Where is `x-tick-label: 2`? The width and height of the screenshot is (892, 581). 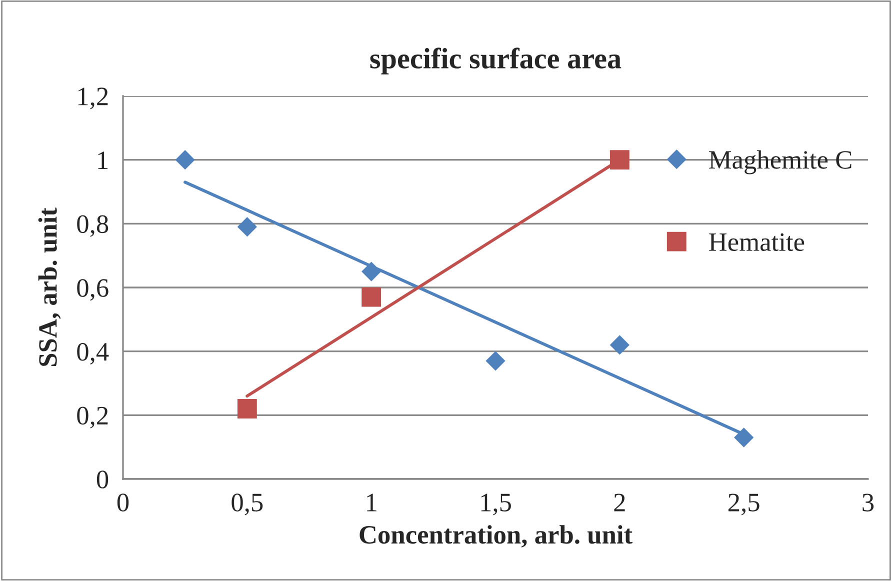
x-tick-label: 2 is located at coordinates (619, 503).